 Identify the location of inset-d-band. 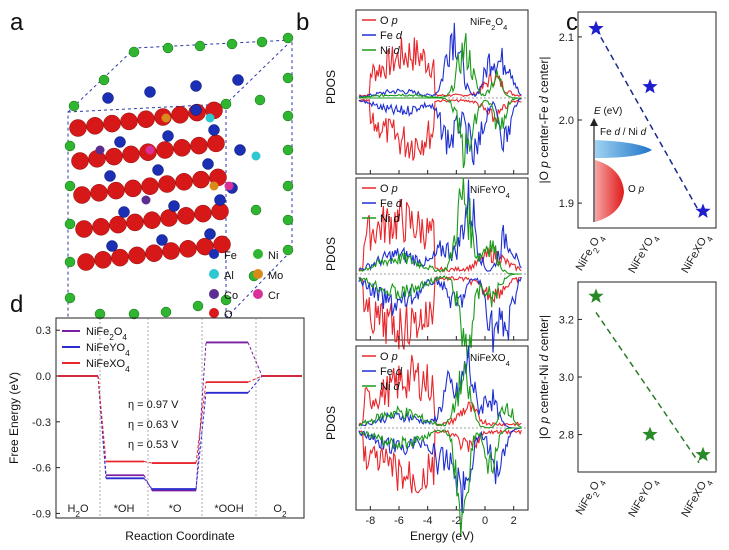
(623, 149).